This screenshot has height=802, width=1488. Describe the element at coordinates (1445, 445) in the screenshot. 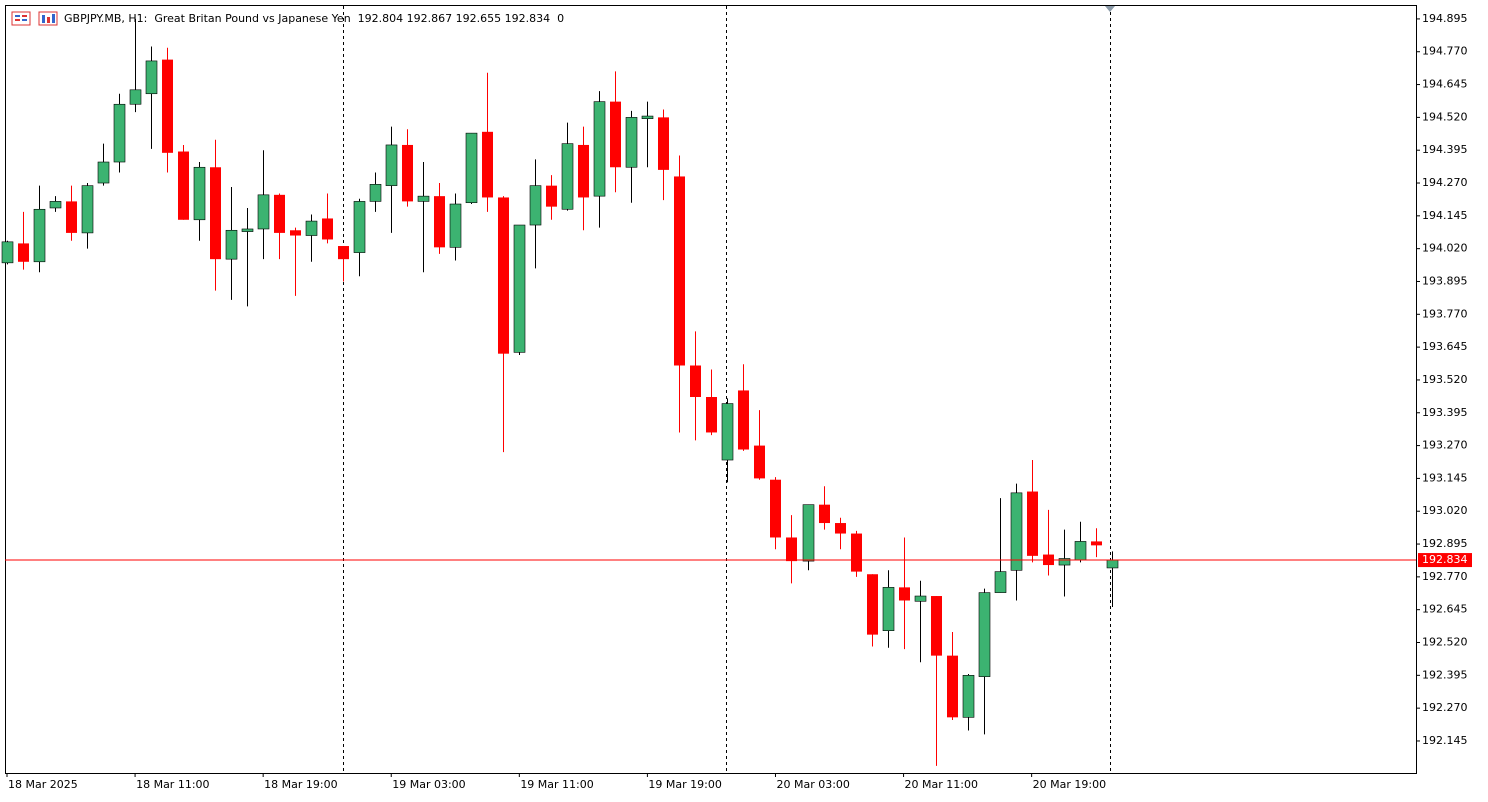

I see `y-tick-label: 193.270` at that location.